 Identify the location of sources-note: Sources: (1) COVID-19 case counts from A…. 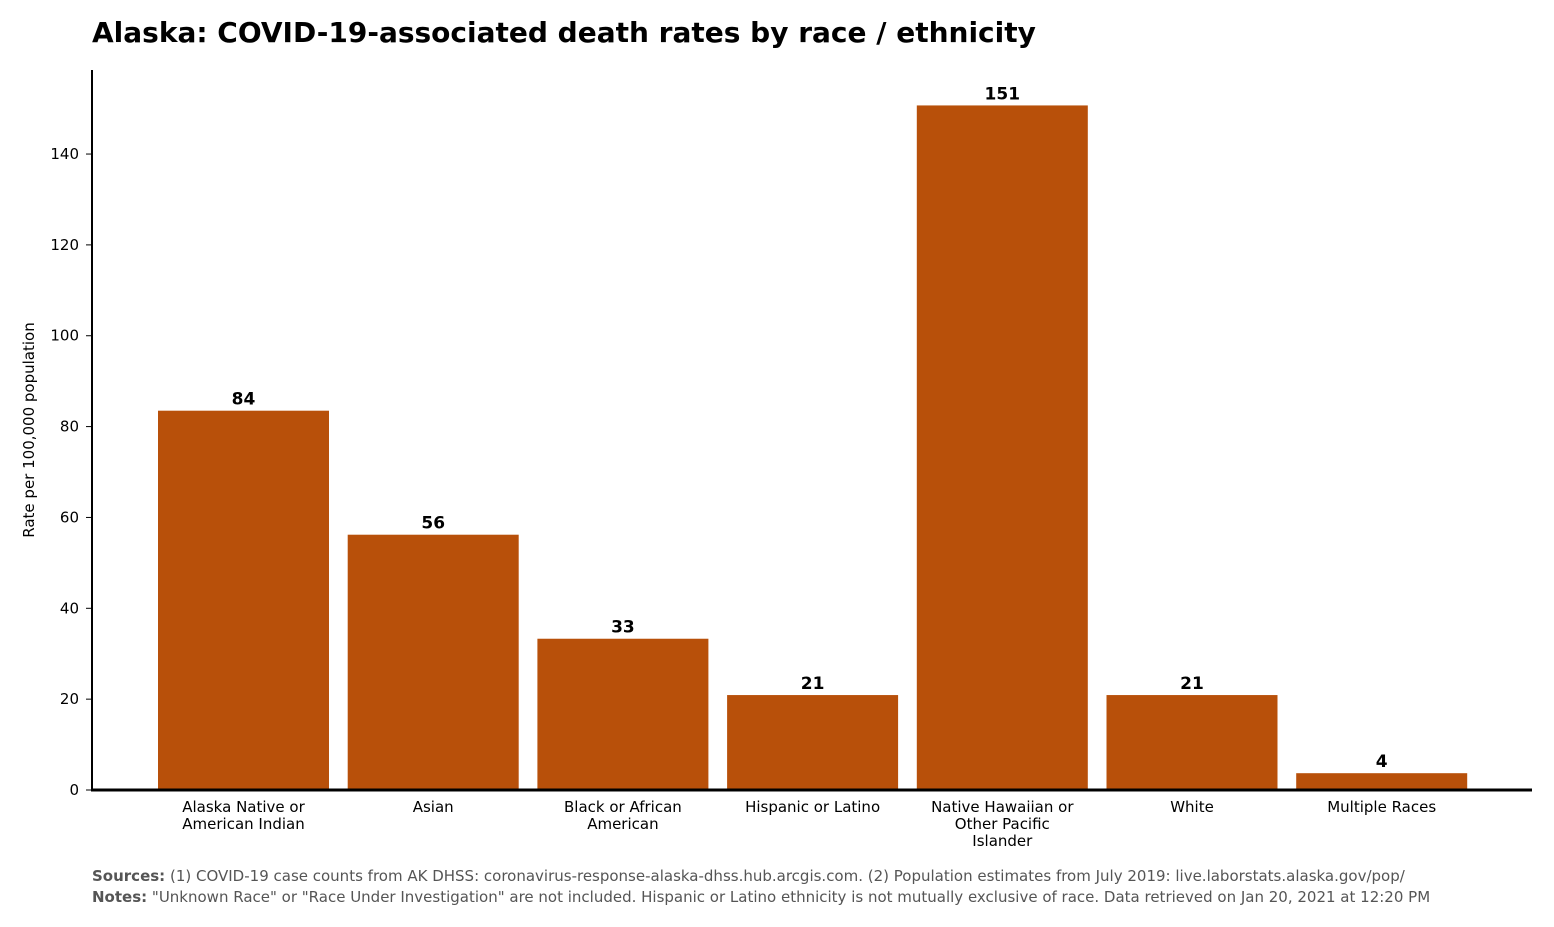
(748, 876).